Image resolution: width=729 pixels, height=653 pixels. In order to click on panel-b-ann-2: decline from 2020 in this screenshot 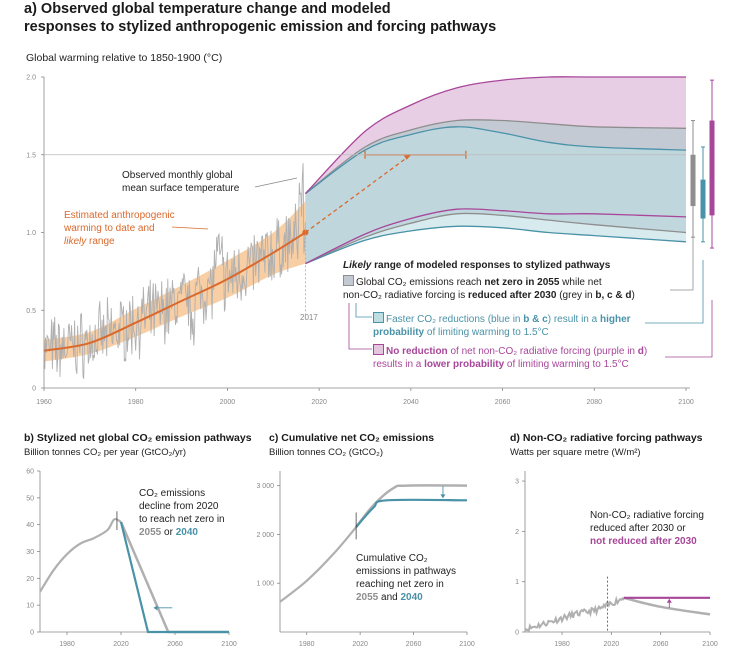, I will do `click(179, 506)`.